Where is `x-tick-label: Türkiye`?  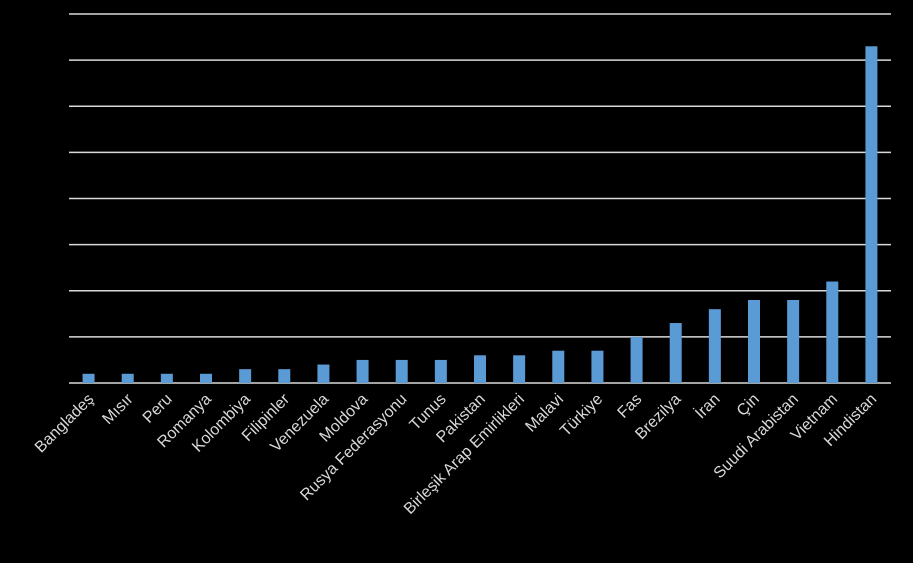 x-tick-label: Türkiye is located at coordinates (581, 415).